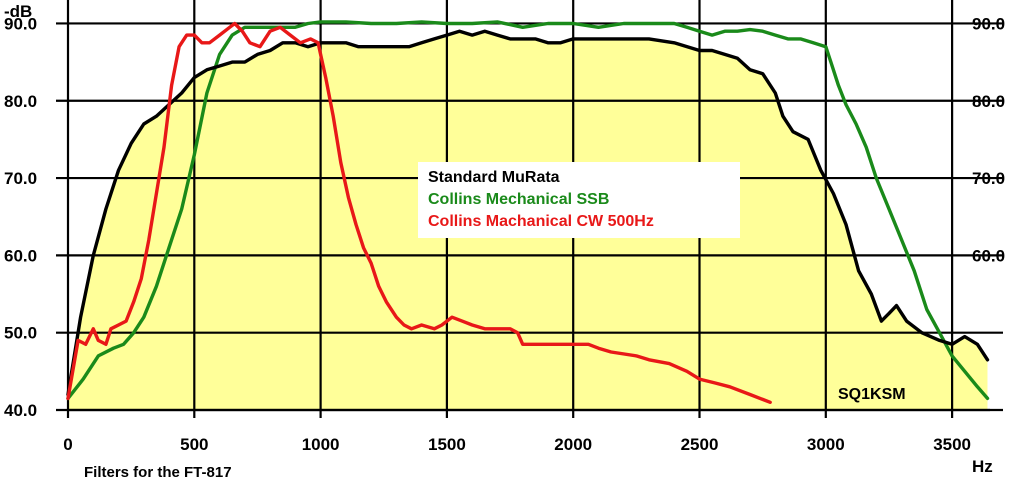 The image size is (1025, 487). Describe the element at coordinates (494, 177) in the screenshot. I see `legend-entry-1: Standard MuRata` at that location.